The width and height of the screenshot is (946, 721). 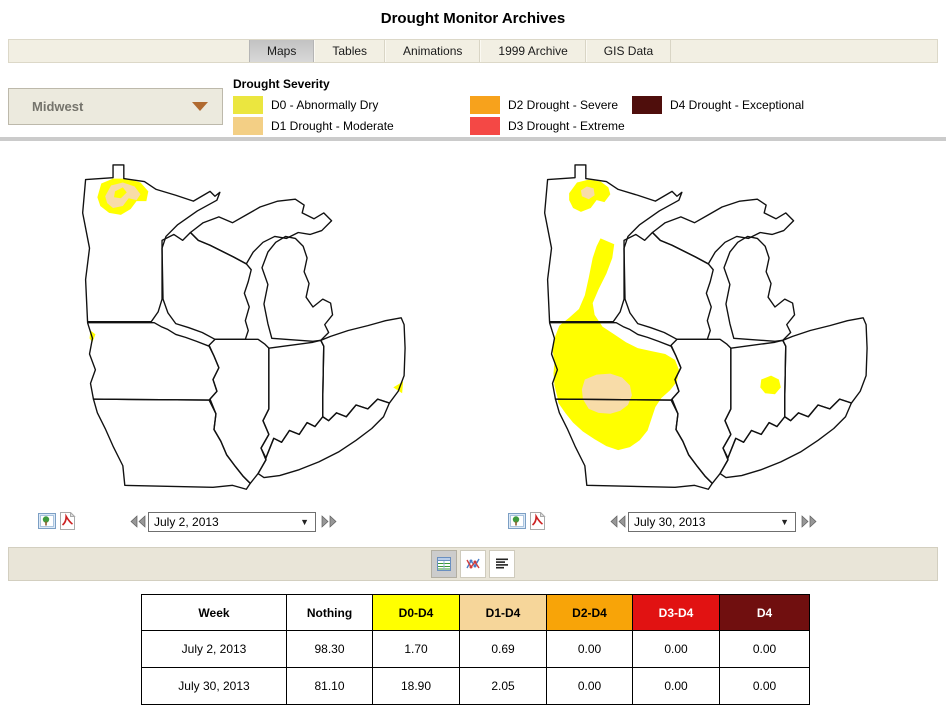 What do you see at coordinates (329, 612) in the screenshot?
I see `header-nothing: Nothing` at bounding box center [329, 612].